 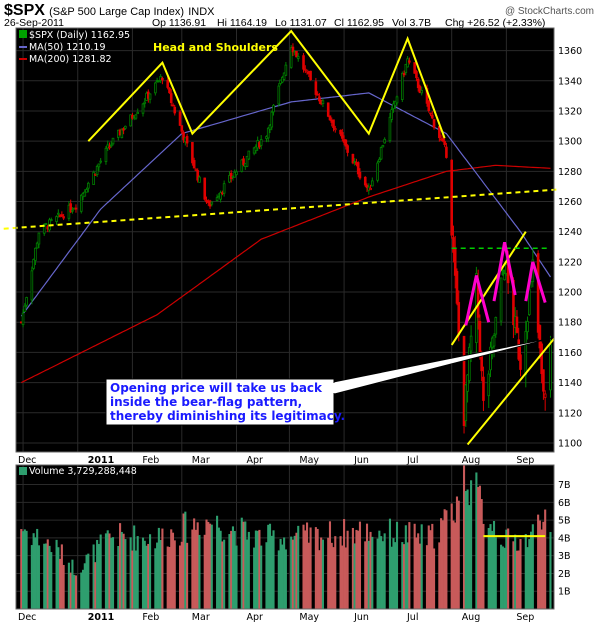 What do you see at coordinates (359, 23) in the screenshot?
I see `quote-close: Cl 1162.95` at bounding box center [359, 23].